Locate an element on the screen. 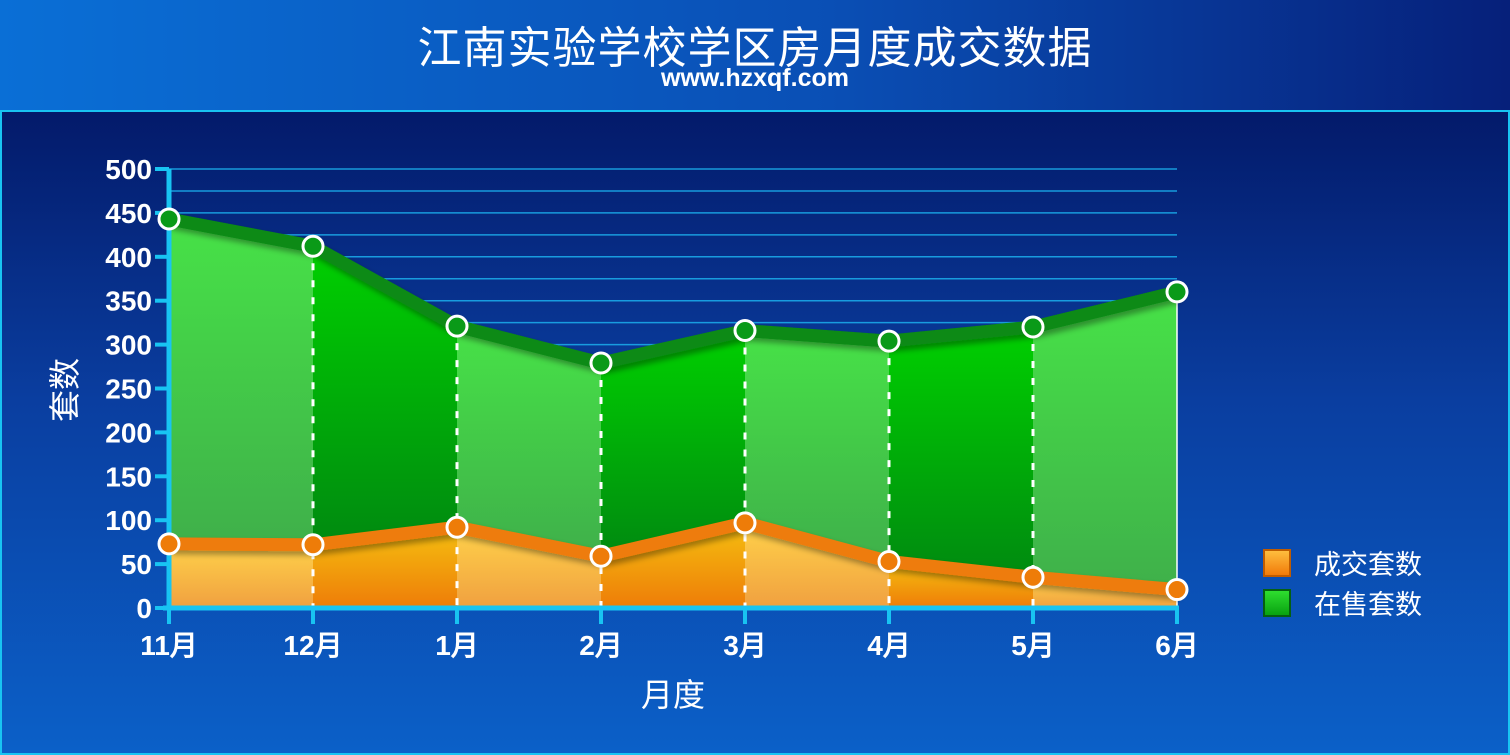 The height and width of the screenshot is (755, 1510). chart-header: 江南实验学校学区房月度成交数据 www.hzxqf.com is located at coordinates (755, 55).